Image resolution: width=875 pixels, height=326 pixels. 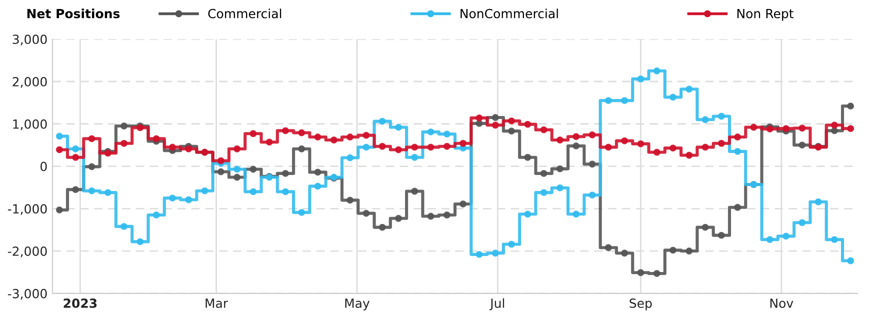 I want to click on x-tick-label: Nov, so click(x=782, y=303).